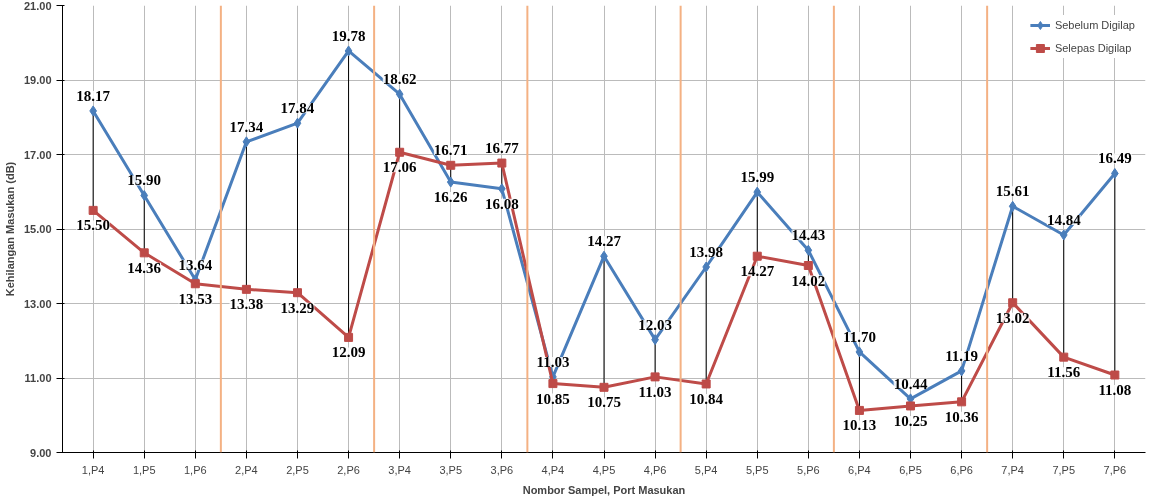 The width and height of the screenshot is (1153, 502). Describe the element at coordinates (859, 469) in the screenshot. I see `x-tick-label: 6,P4` at that location.